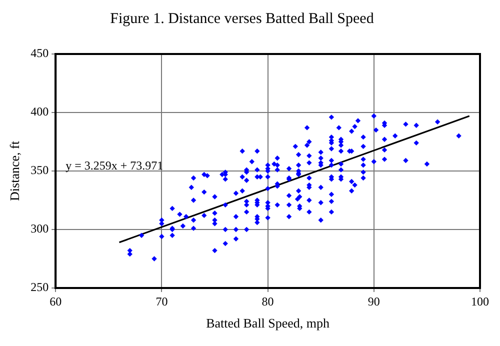  Describe the element at coordinates (56, 301) in the screenshot. I see `x-tick-label: 60` at that location.